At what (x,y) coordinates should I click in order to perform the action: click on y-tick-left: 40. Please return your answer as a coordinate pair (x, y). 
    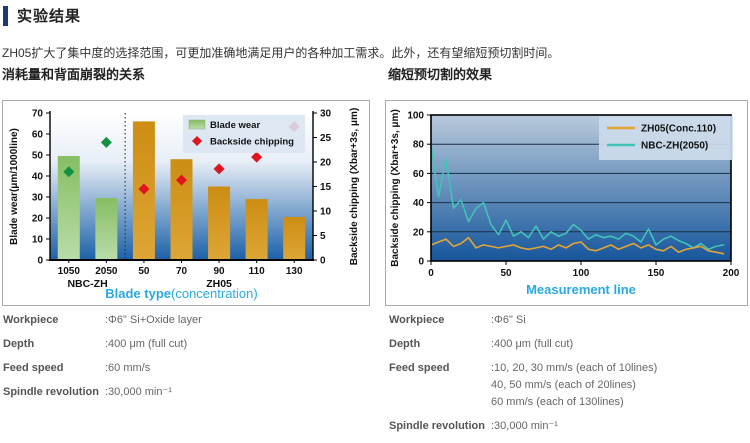
    Looking at the image, I should click on (38, 177).